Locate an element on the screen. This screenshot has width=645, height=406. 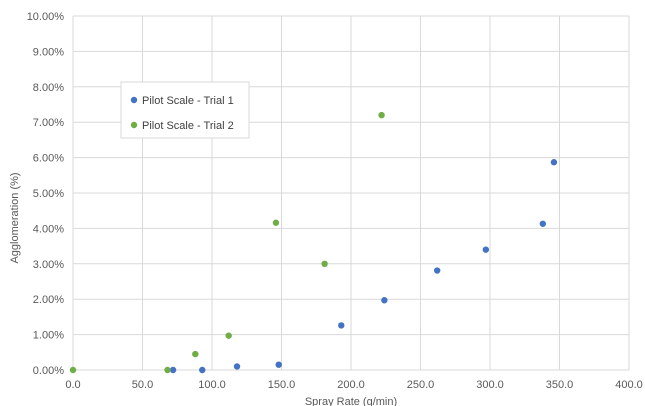
x-tick-label: 50.0 is located at coordinates (142, 385).